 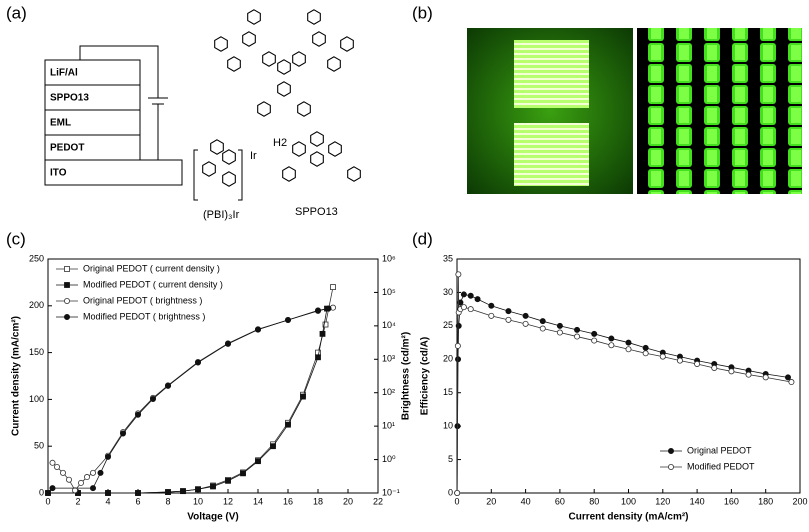 I want to click on y-tick-label: 5, so click(x=450, y=459).